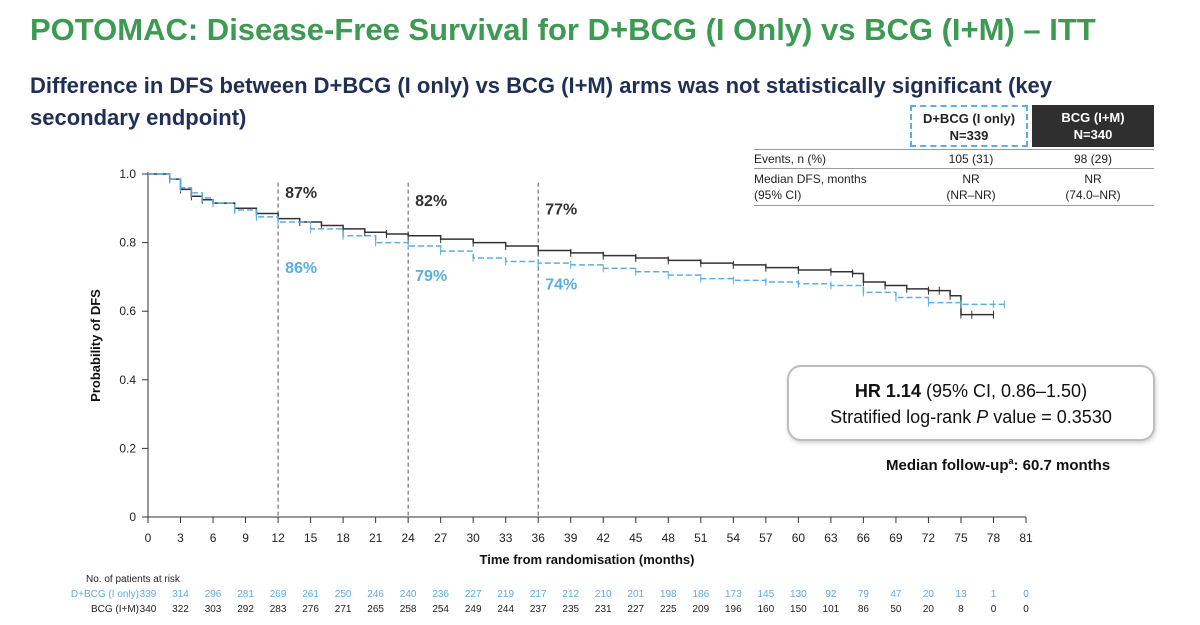  I want to click on at-risk-value: 217, so click(538, 594).